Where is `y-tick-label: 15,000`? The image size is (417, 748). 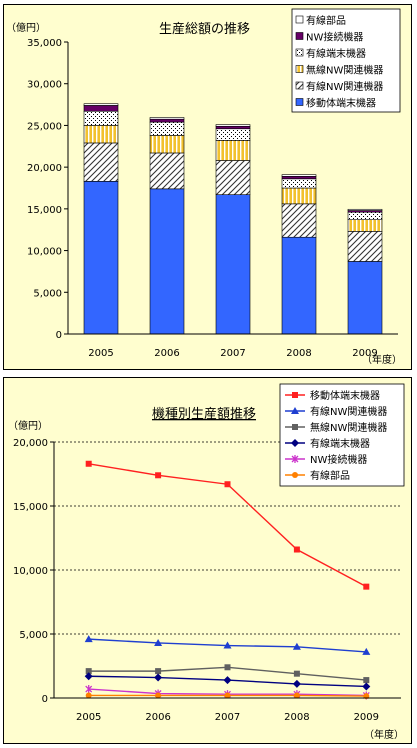
y-tick-label: 15,000 is located at coordinates (30, 507).